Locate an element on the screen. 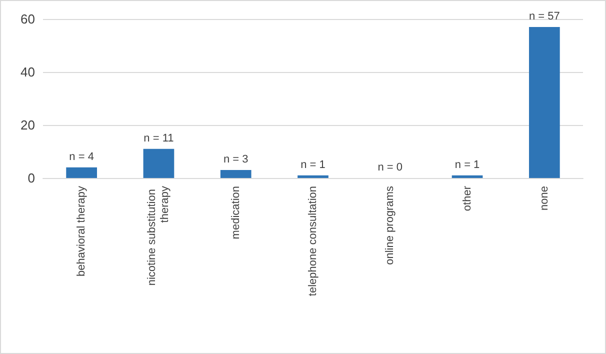  y-tick-label: 0 is located at coordinates (31, 178).